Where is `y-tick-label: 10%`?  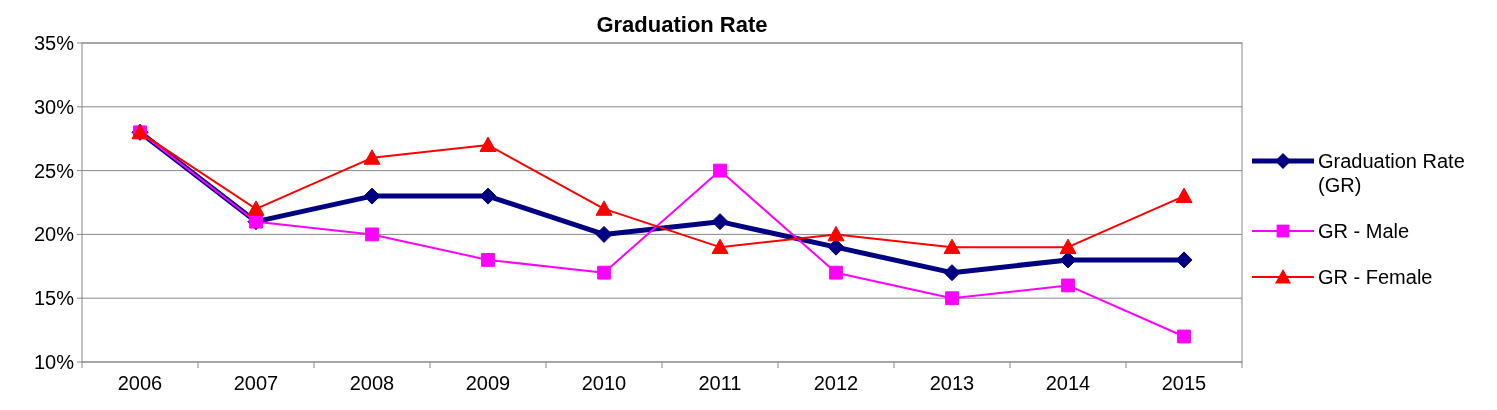
y-tick-label: 10% is located at coordinates (54, 362).